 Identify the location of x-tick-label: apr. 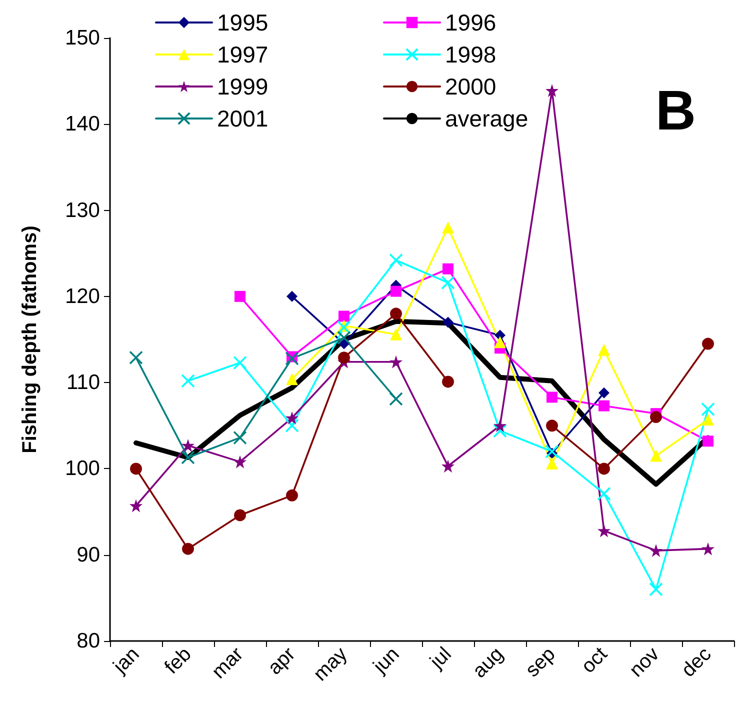
(282, 661).